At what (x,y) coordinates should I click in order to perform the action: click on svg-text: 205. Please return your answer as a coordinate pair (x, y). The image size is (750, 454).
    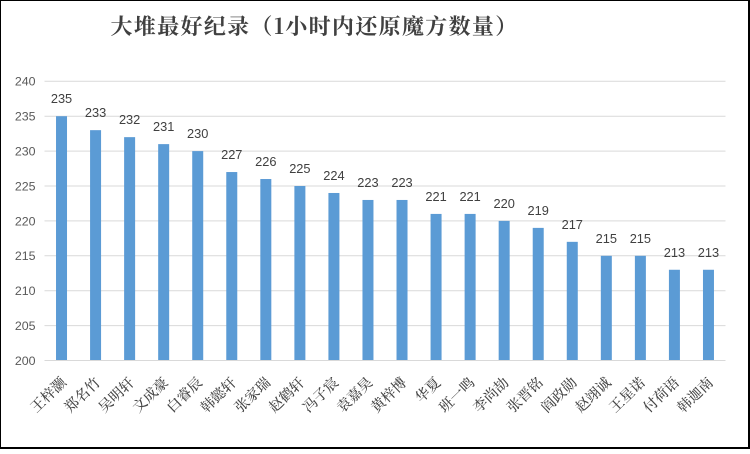
    Looking at the image, I should click on (25, 326).